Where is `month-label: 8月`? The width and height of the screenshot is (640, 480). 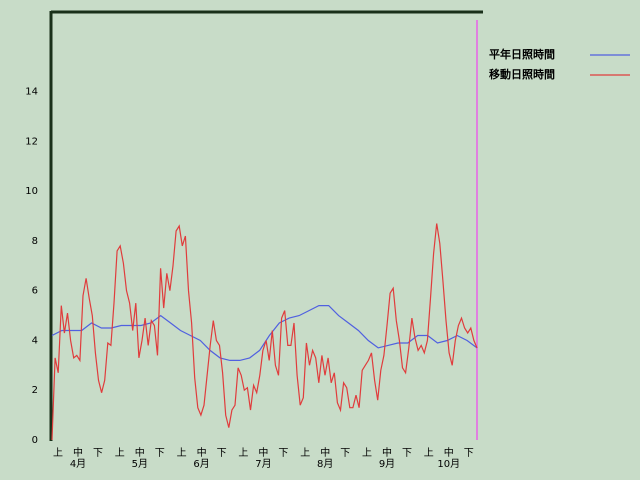 month-label: 8月 is located at coordinates (325, 464).